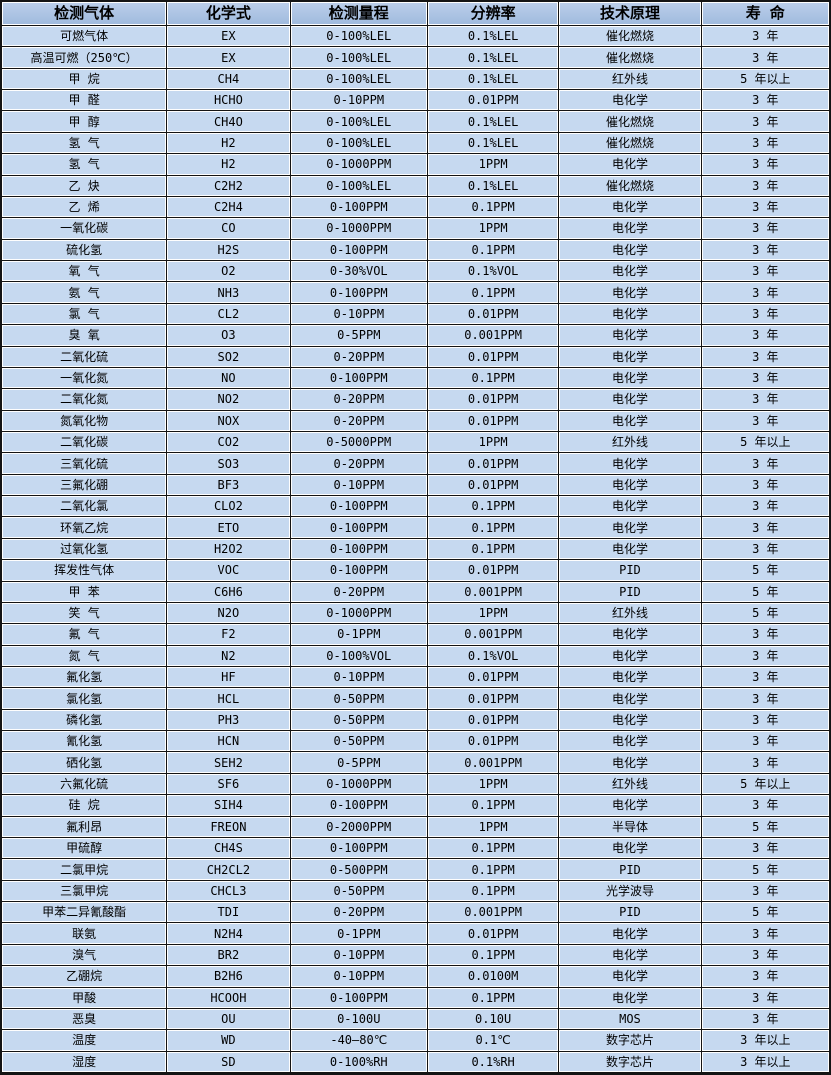  What do you see at coordinates (229, 742) in the screenshot?
I see `formula-cell: HCN` at bounding box center [229, 742].